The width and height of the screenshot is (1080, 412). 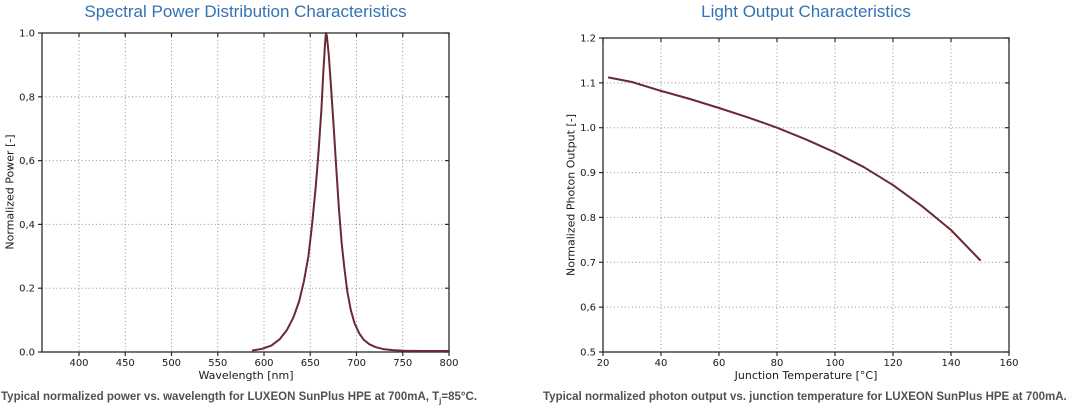 What do you see at coordinates (661, 363) in the screenshot?
I see `svg-text: 40` at bounding box center [661, 363].